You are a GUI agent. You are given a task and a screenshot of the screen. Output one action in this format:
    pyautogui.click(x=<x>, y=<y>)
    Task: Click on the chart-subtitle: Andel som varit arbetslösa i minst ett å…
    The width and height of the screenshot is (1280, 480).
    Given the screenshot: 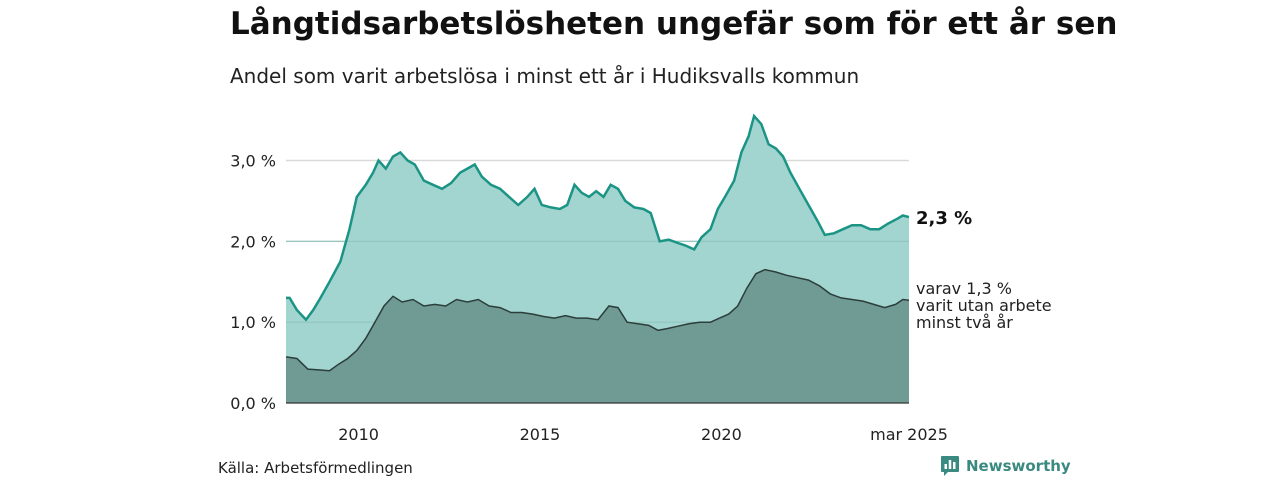 What is the action you would take?
    pyautogui.click(x=545, y=76)
    